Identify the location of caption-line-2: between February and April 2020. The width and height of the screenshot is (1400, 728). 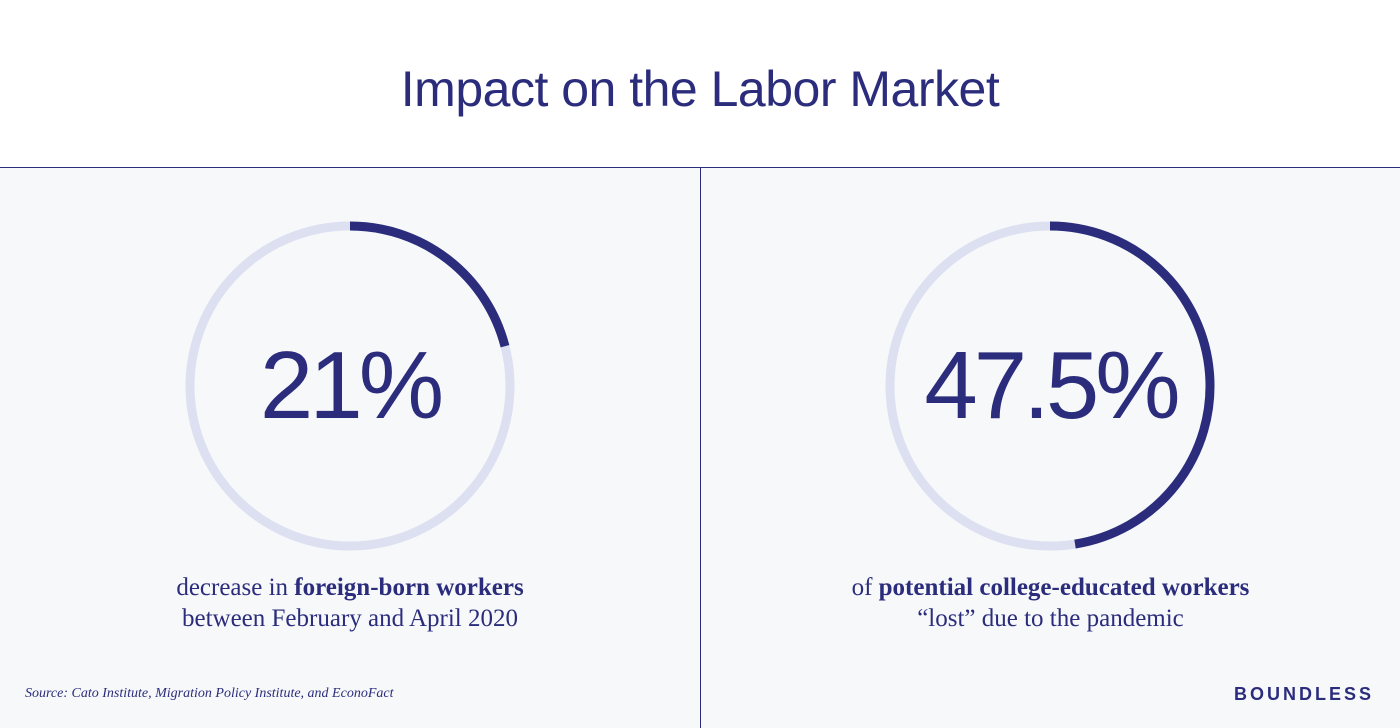
(350, 618).